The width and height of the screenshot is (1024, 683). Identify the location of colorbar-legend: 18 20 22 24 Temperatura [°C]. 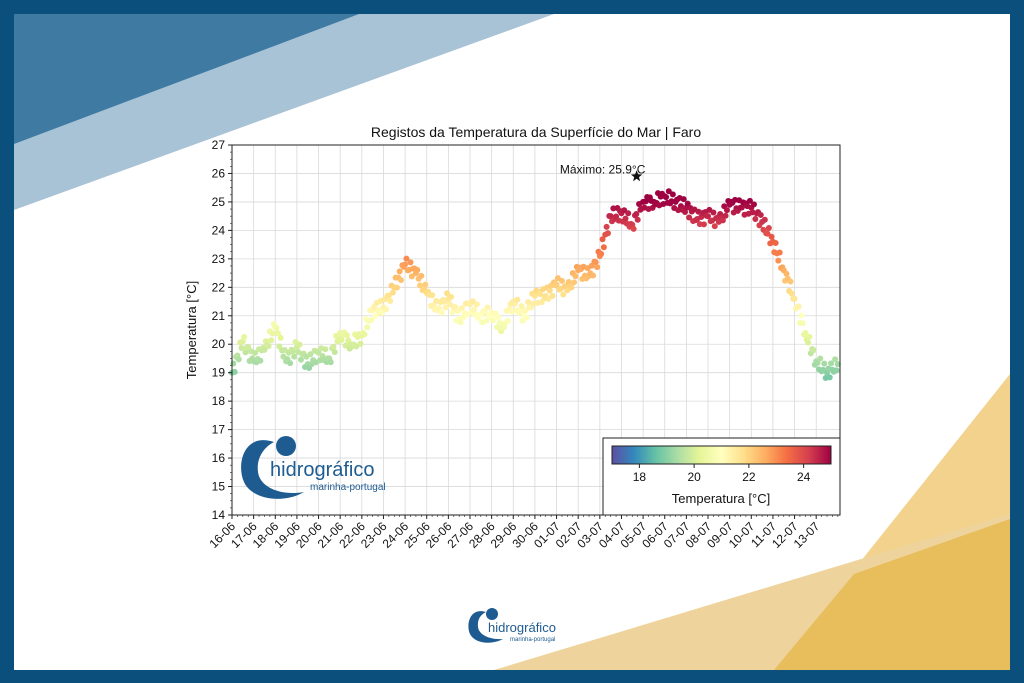
(721, 476).